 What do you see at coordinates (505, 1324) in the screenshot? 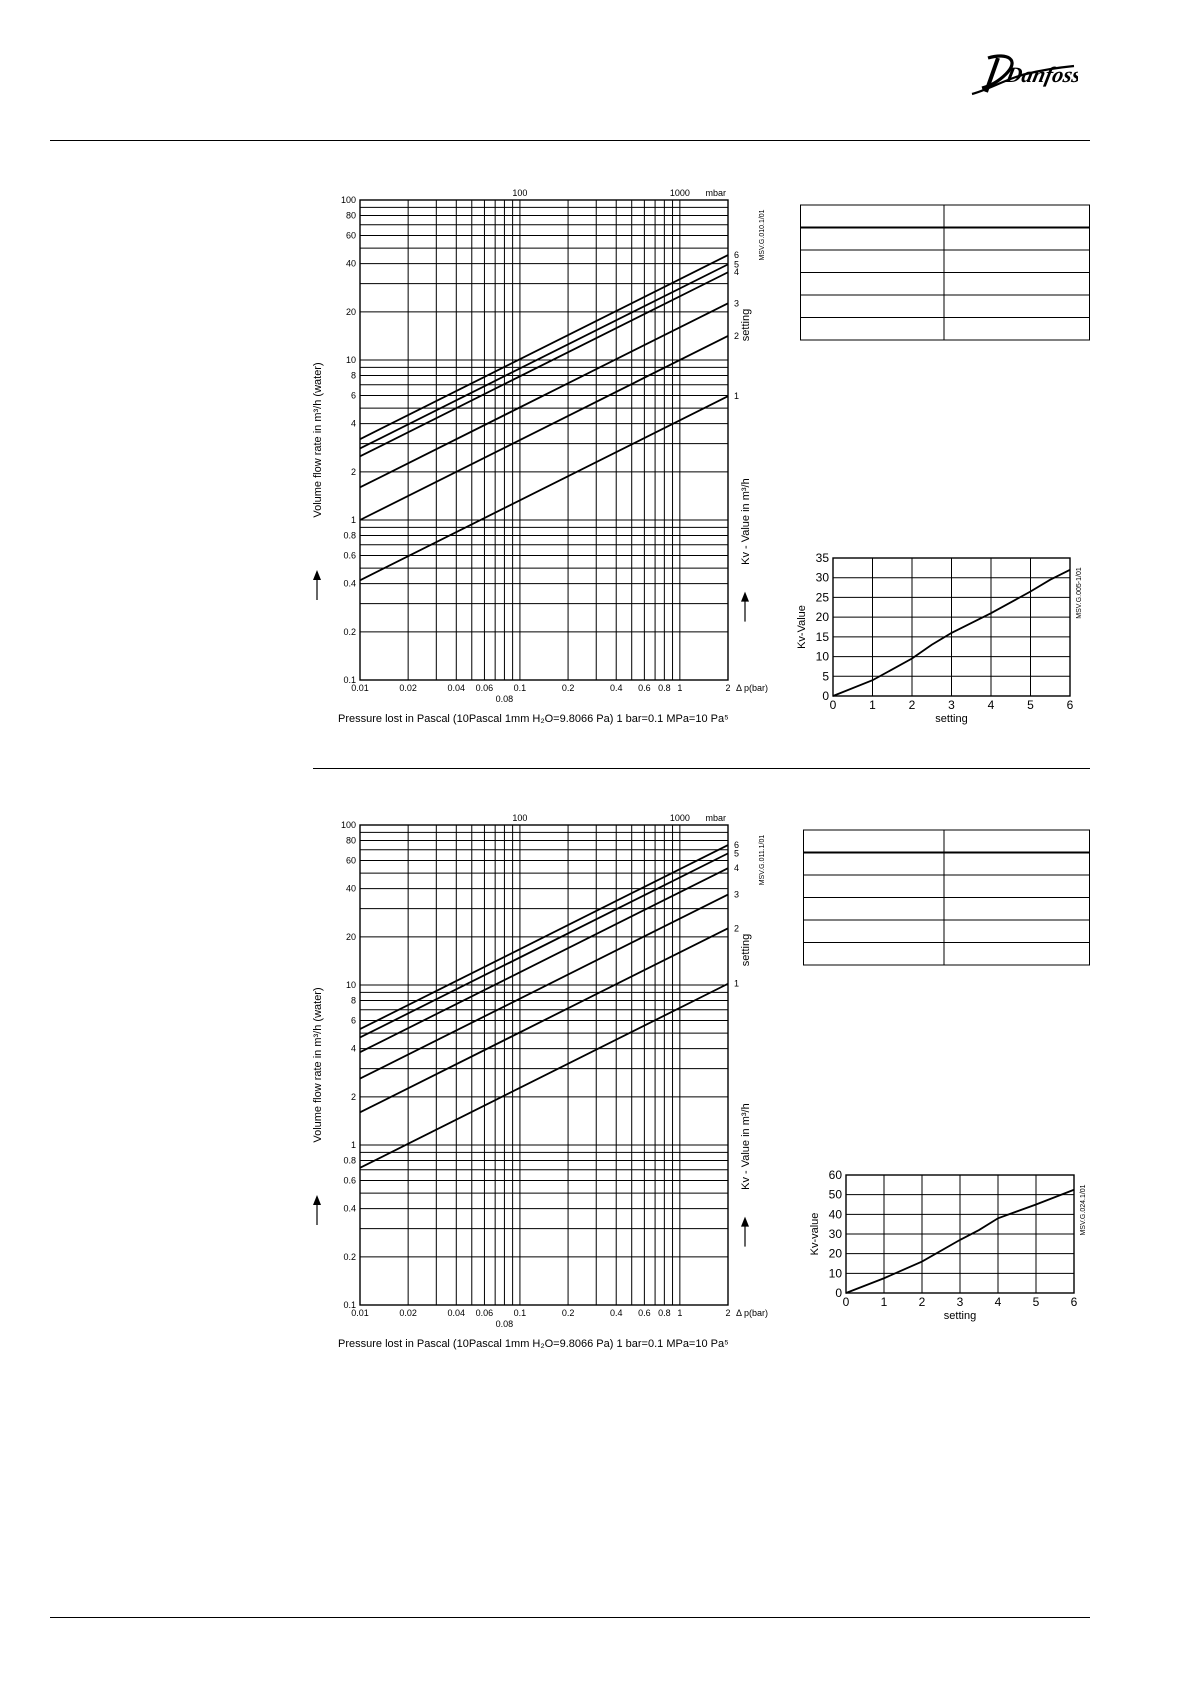
I see `x-tick-label-sub: 0.08` at bounding box center [505, 1324].